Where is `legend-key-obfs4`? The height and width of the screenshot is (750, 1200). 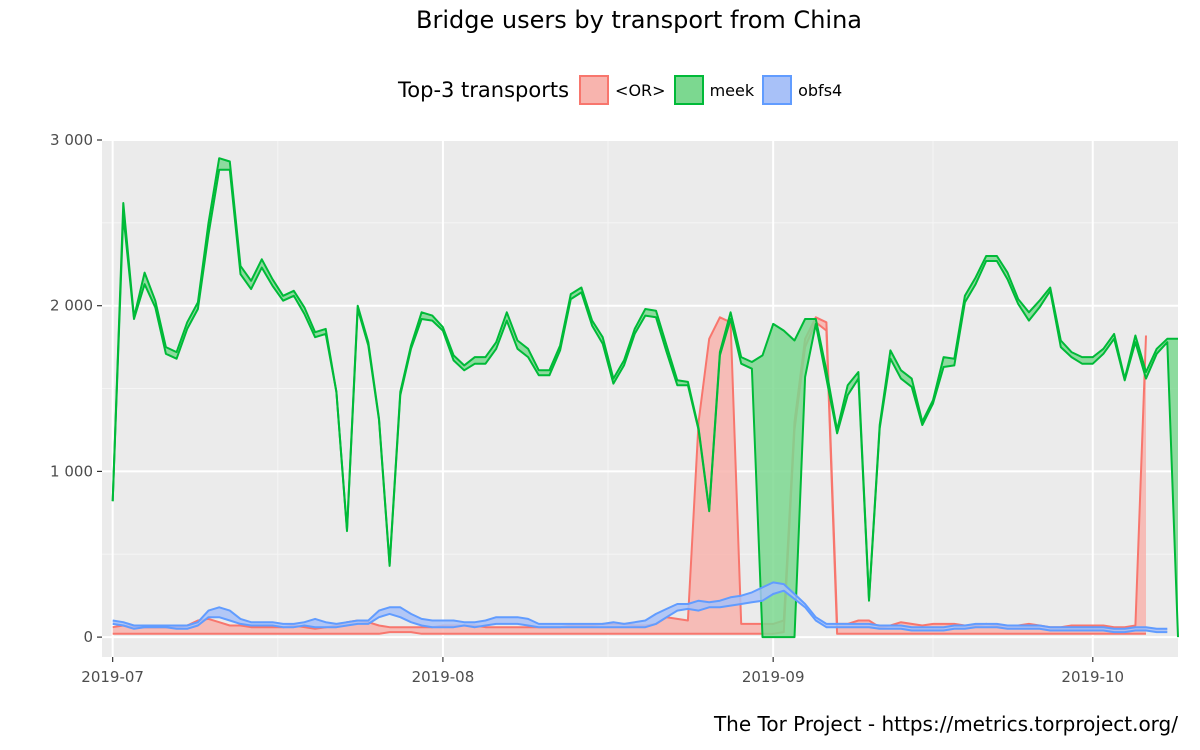
legend-key-obfs4 is located at coordinates (777, 90).